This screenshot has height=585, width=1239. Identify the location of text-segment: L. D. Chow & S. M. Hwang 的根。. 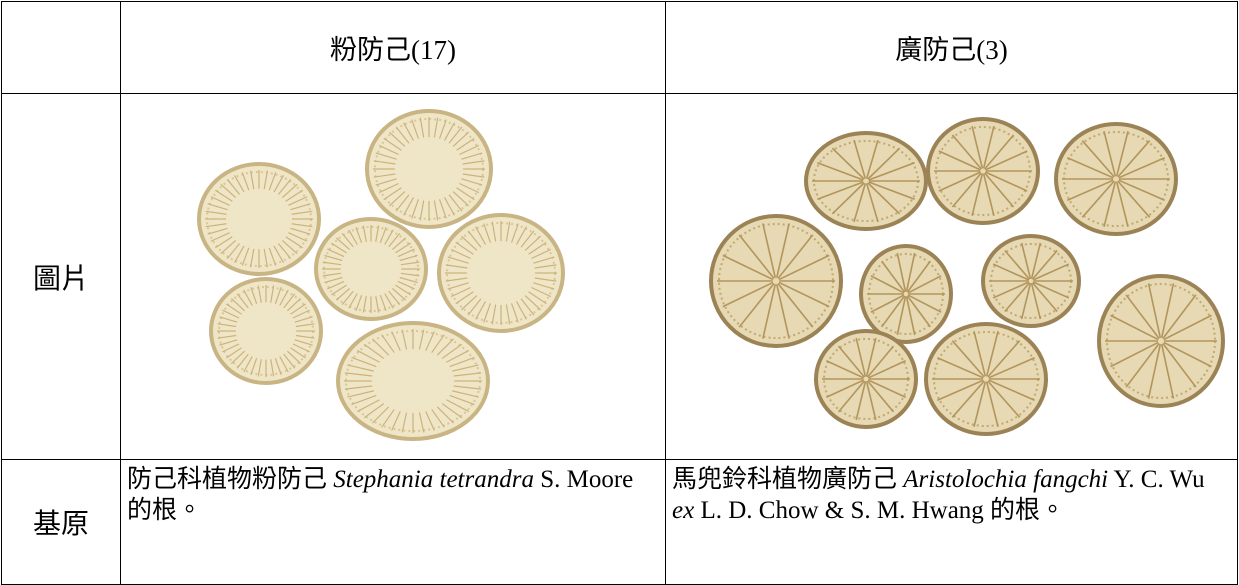
(880, 510).